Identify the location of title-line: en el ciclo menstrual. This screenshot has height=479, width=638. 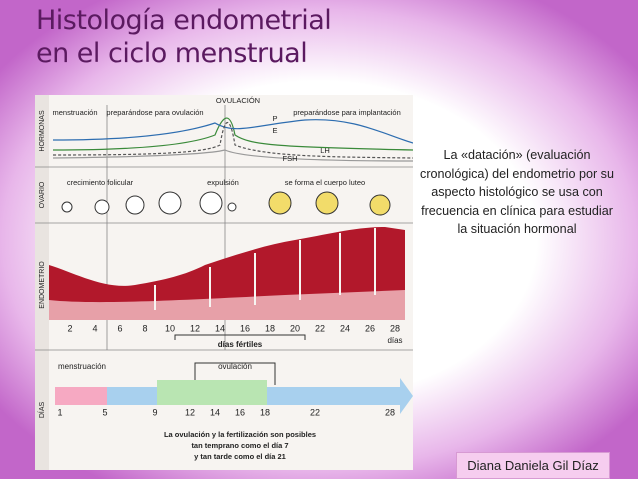
(172, 53).